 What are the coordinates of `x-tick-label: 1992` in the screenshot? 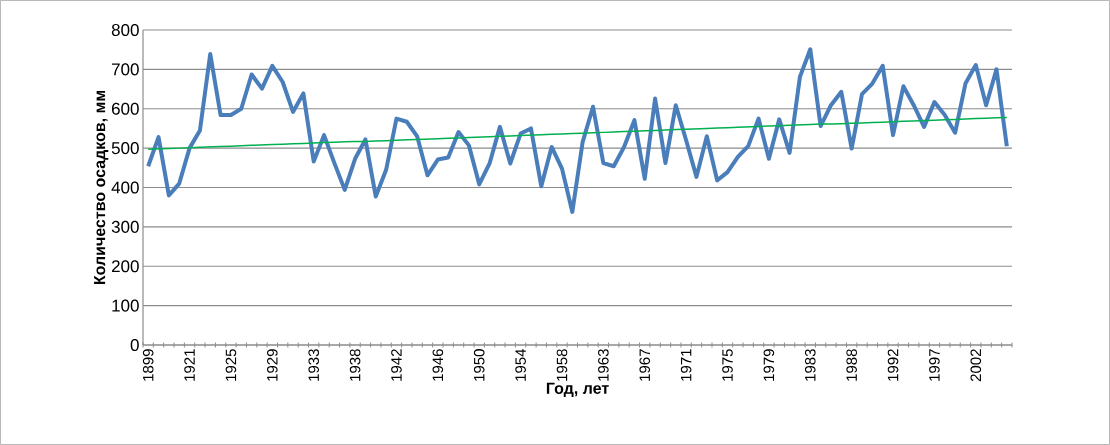 It's located at (893, 365).